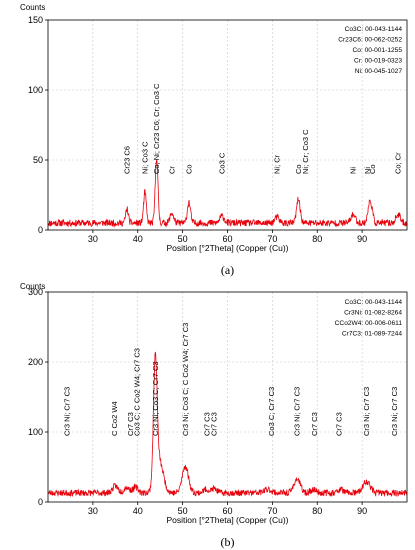  What do you see at coordinates (145, 157) in the screenshot?
I see `peak-annotation: Ni; Co3 C` at bounding box center [145, 157].